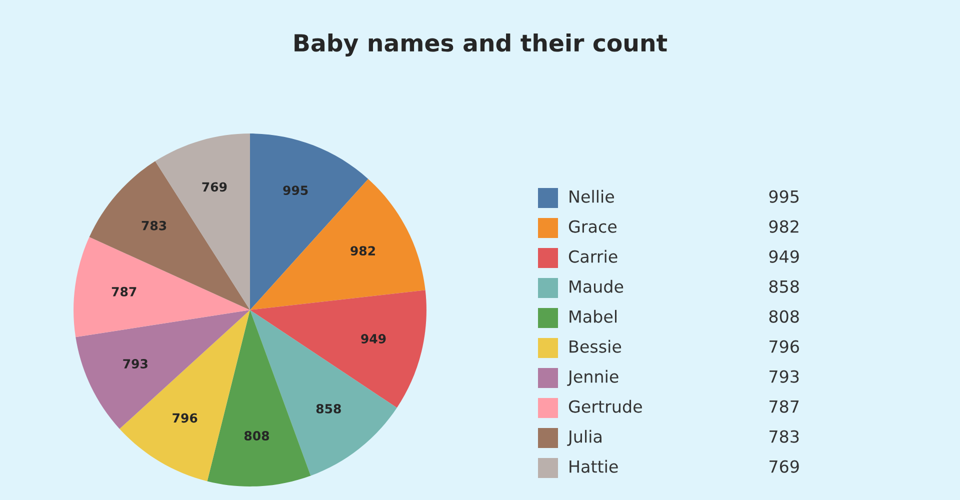 The width and height of the screenshot is (960, 500). What do you see at coordinates (592, 196) in the screenshot?
I see `legend-label: Nellie` at bounding box center [592, 196].